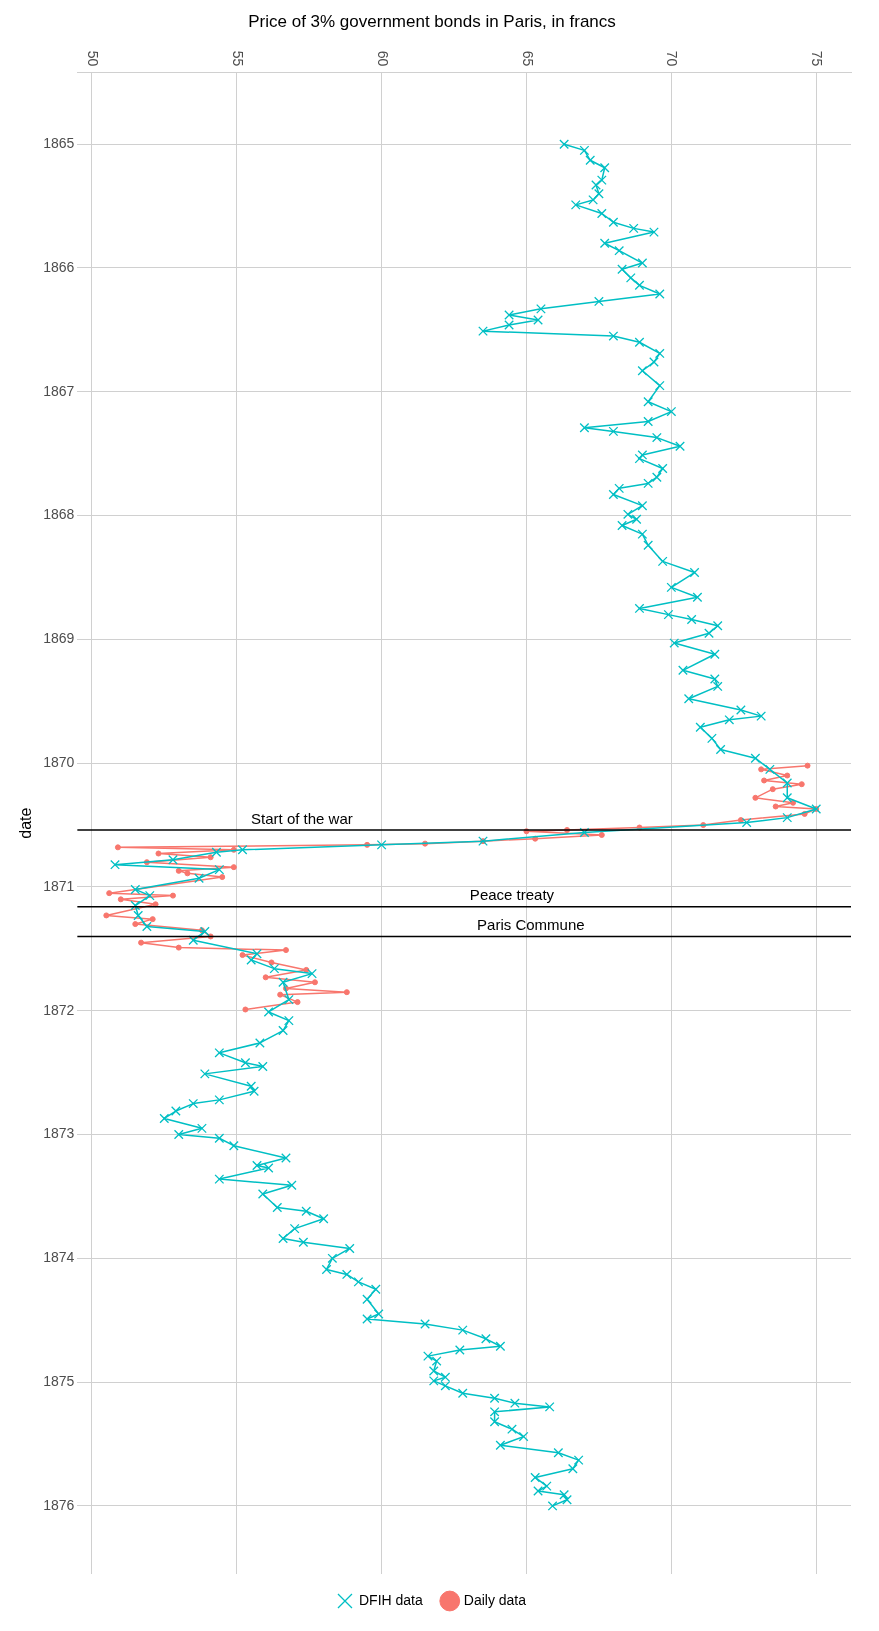 This screenshot has height=1631, width=879. I want to click on y-tick-label: 1874, so click(59, 1257).